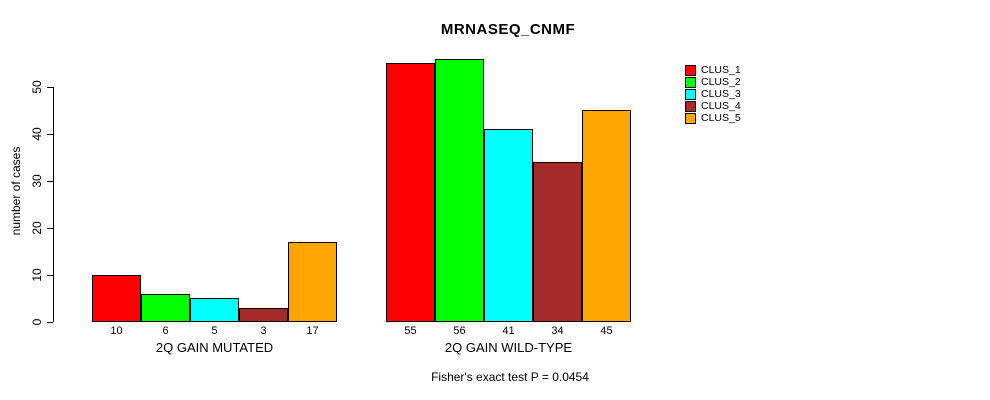 Image resolution: width=990 pixels, height=400 pixels. I want to click on group-label: 2Q GAIN MUTATED, so click(214, 347).